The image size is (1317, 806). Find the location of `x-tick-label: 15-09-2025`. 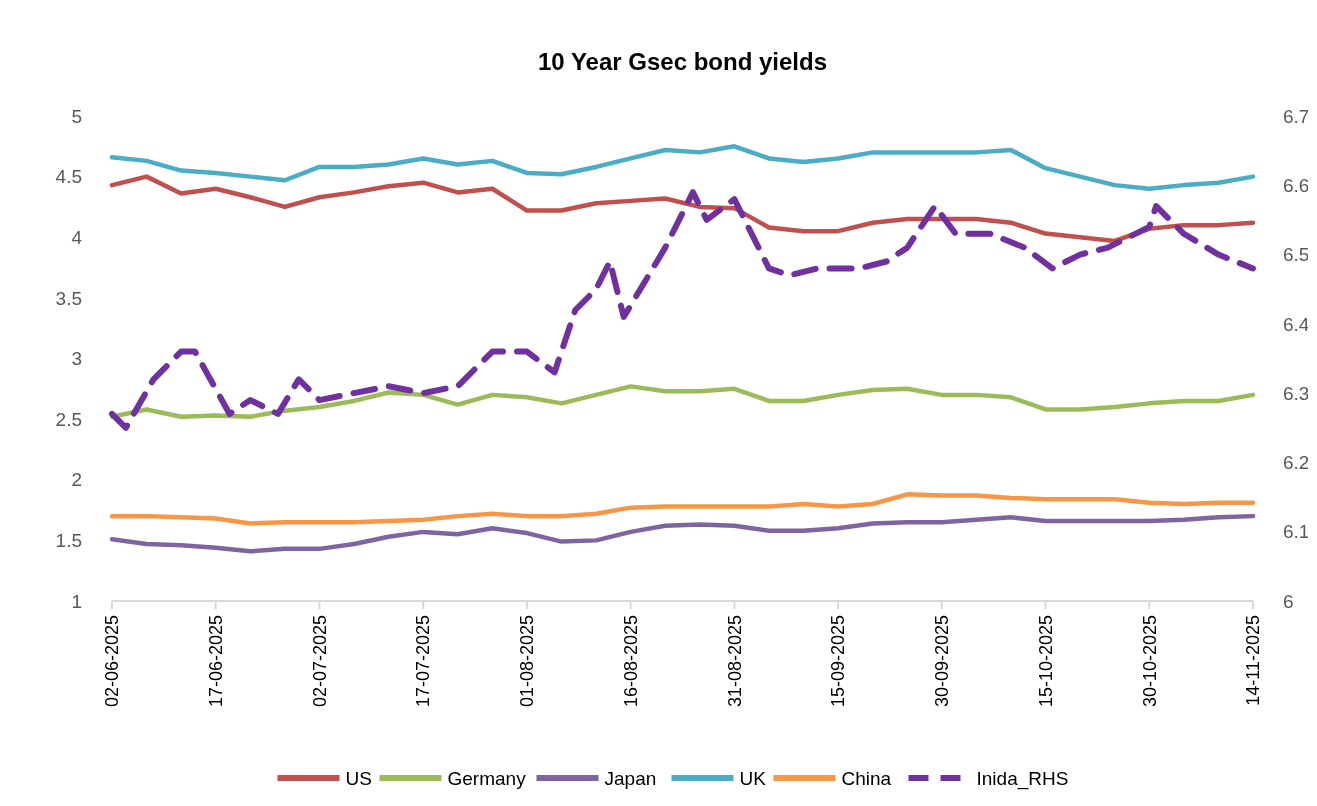

x-tick-label: 15-09-2025 is located at coordinates (838, 661).